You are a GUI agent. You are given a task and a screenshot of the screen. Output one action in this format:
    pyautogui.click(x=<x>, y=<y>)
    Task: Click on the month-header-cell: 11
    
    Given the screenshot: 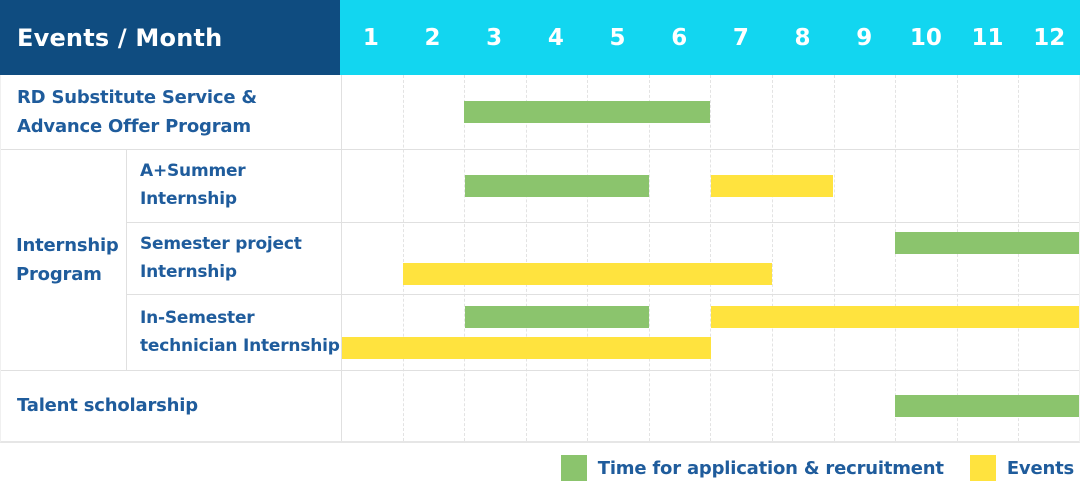 What is the action you would take?
    pyautogui.click(x=987, y=37)
    